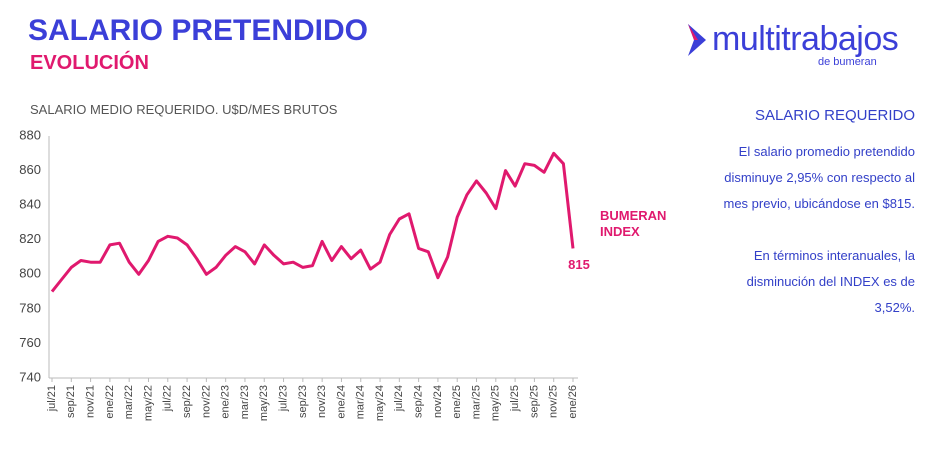 The width and height of the screenshot is (940, 458). I want to click on y-tick-label: 760, so click(30, 342).